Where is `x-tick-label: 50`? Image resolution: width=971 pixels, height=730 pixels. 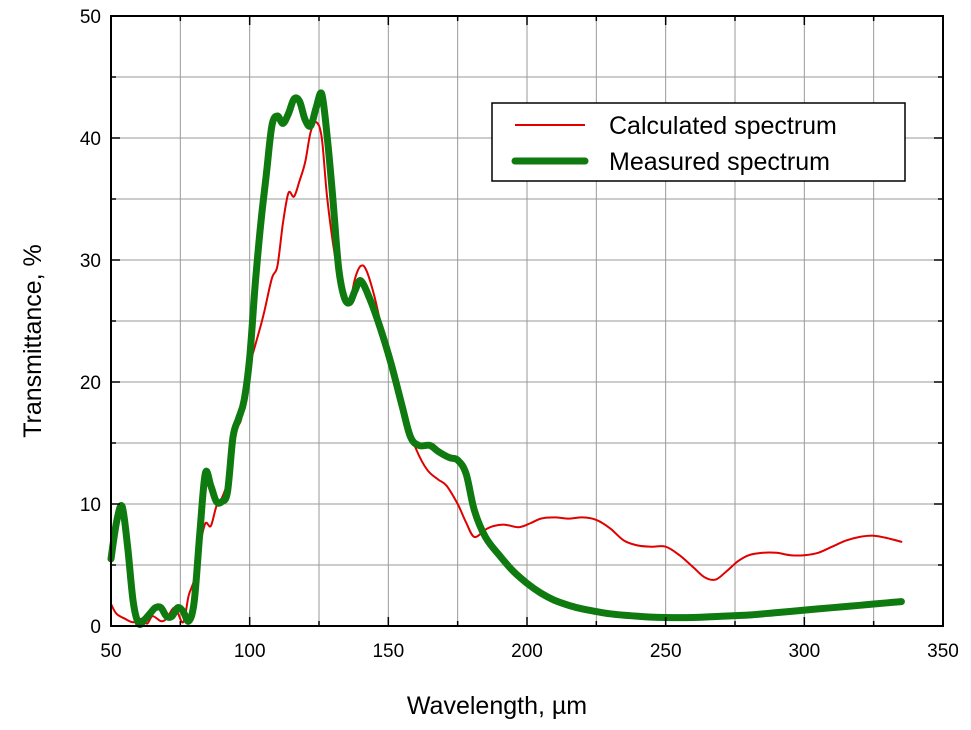 x-tick-label: 50 is located at coordinates (110, 651).